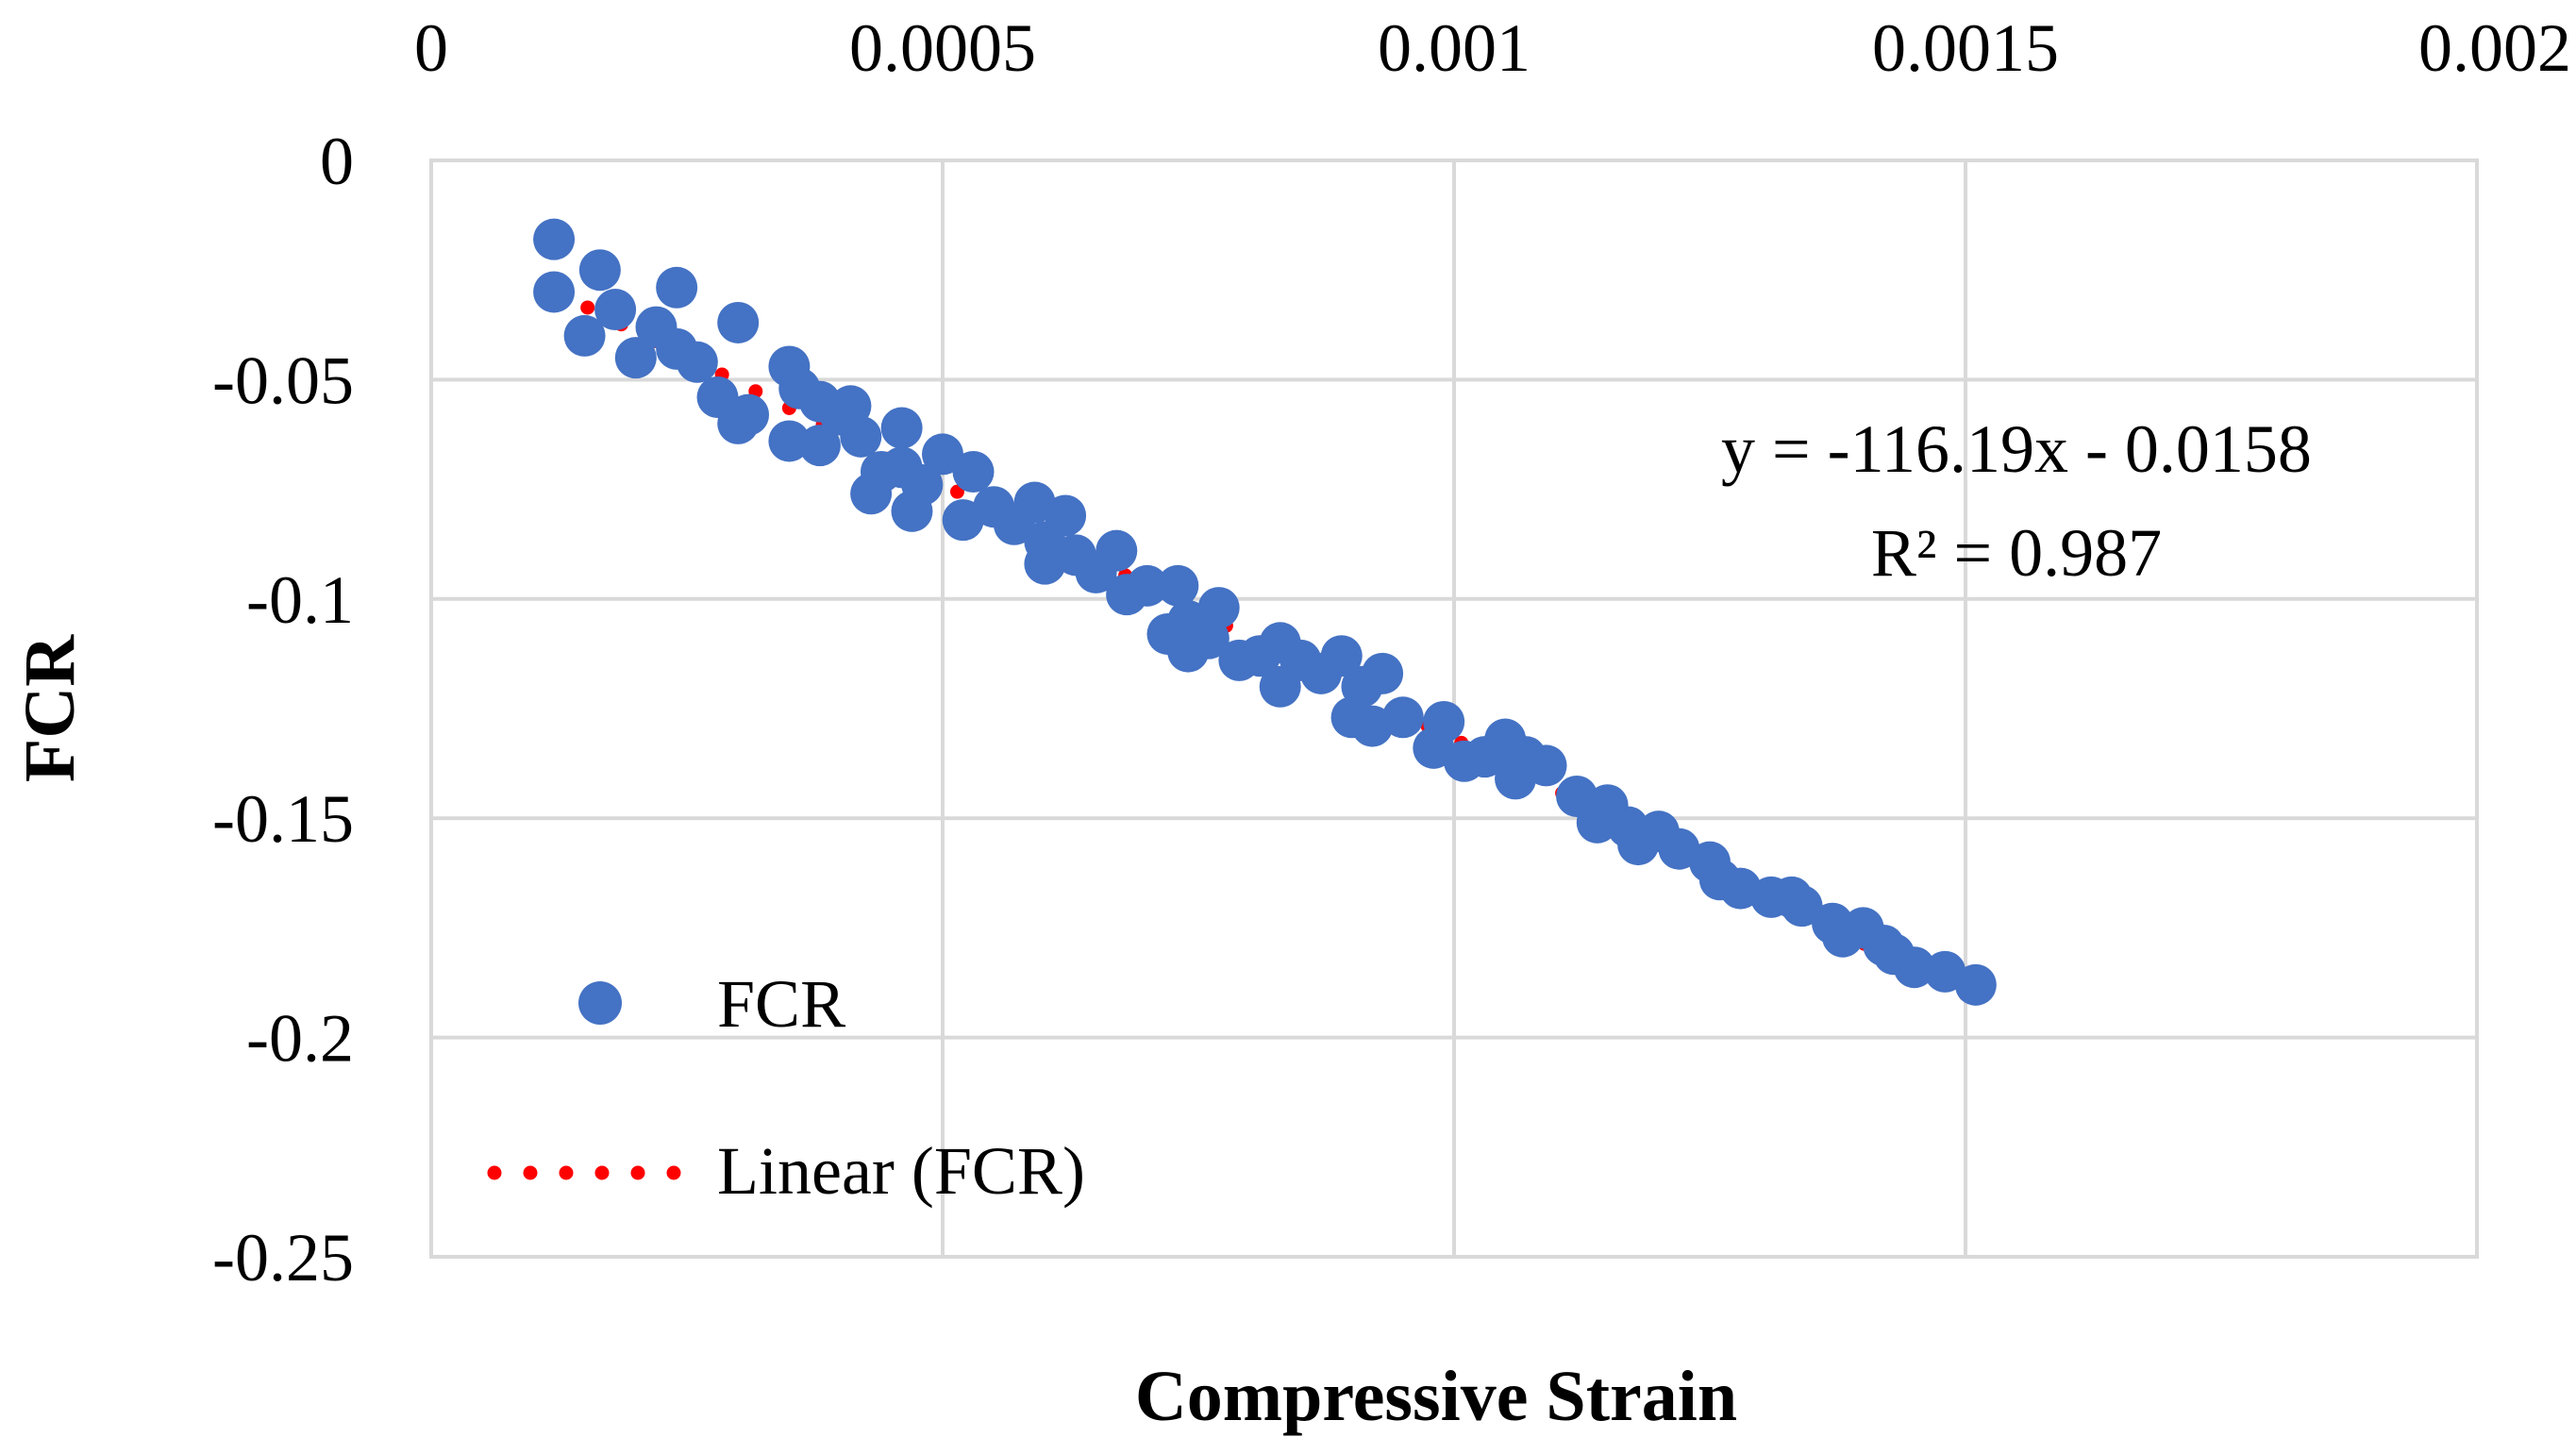 The height and width of the screenshot is (1454, 2576). Describe the element at coordinates (2494, 48) in the screenshot. I see `x-tick-label: 0.002` at that location.